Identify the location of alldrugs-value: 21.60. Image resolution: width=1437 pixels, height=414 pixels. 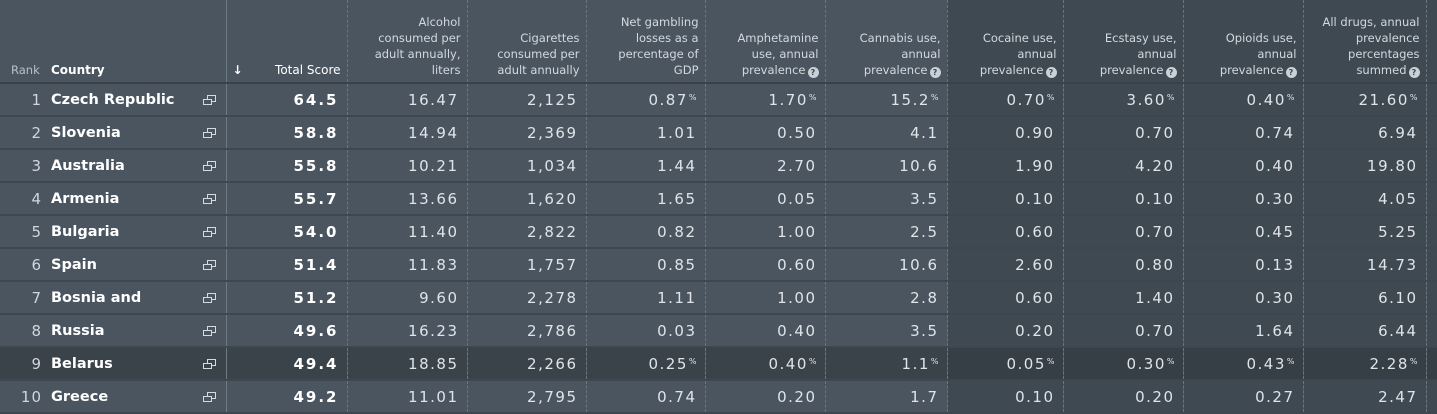
(1383, 99).